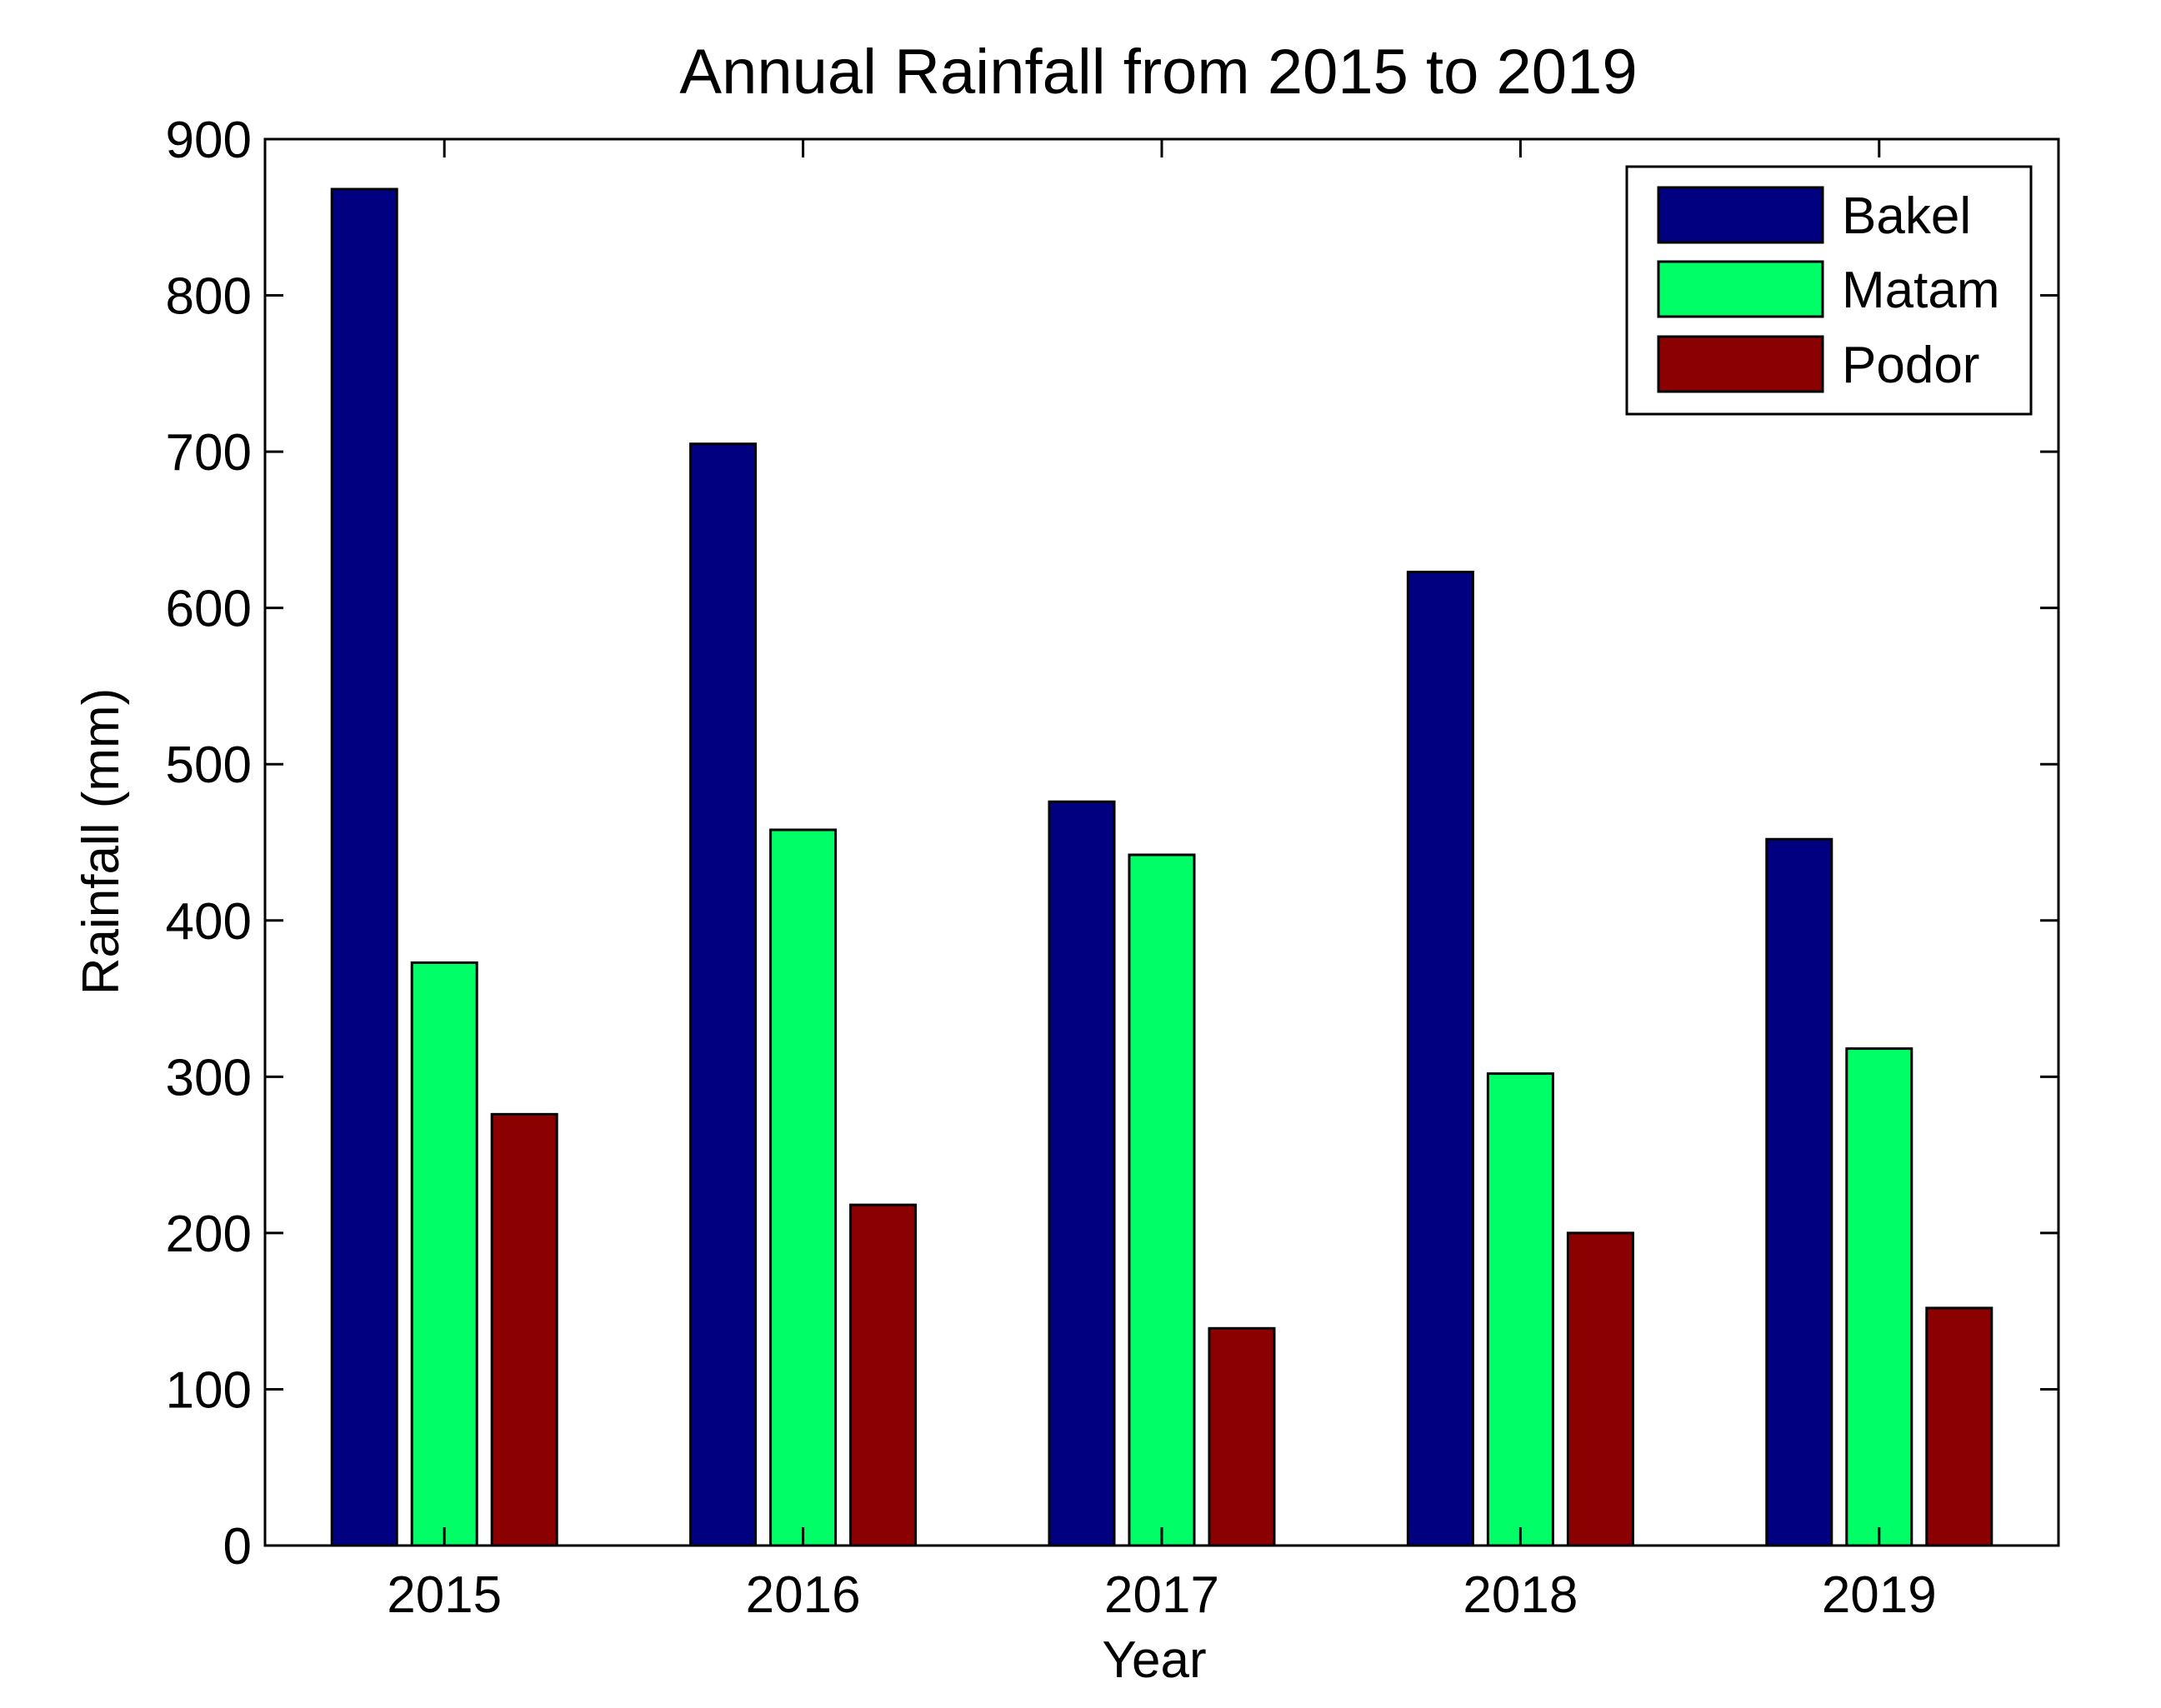 The width and height of the screenshot is (2161, 1708). Describe the element at coordinates (1440, 1059) in the screenshot. I see `bar-bakel-2018` at that location.